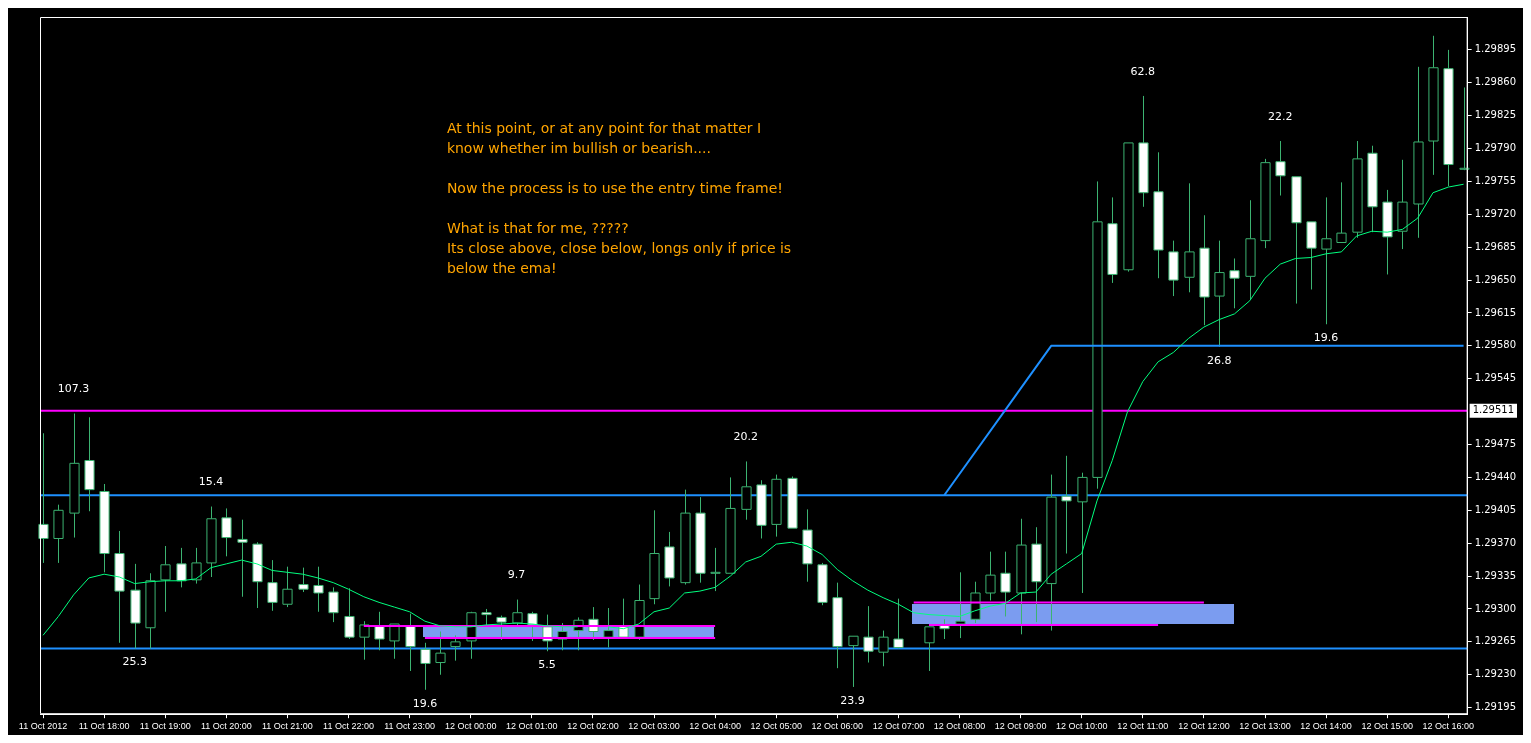 This screenshot has height=743, width=1531. Describe the element at coordinates (1020, 726) in the screenshot. I see `x-tick-label: 12 Oct 09:00` at that location.